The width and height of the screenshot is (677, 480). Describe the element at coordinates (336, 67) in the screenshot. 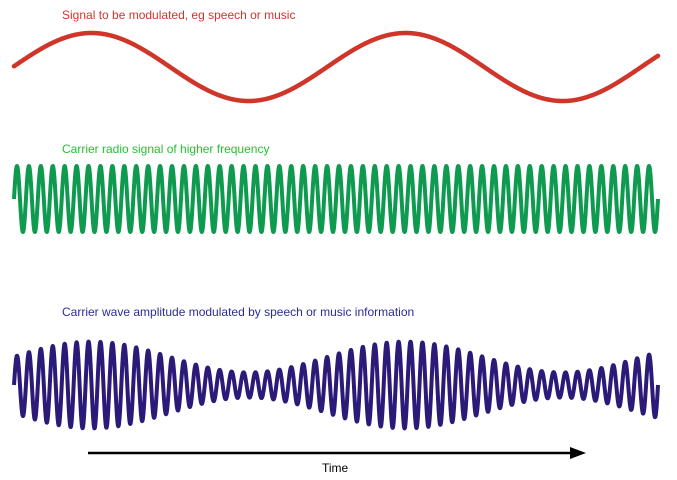

I see `signal-wave` at that location.